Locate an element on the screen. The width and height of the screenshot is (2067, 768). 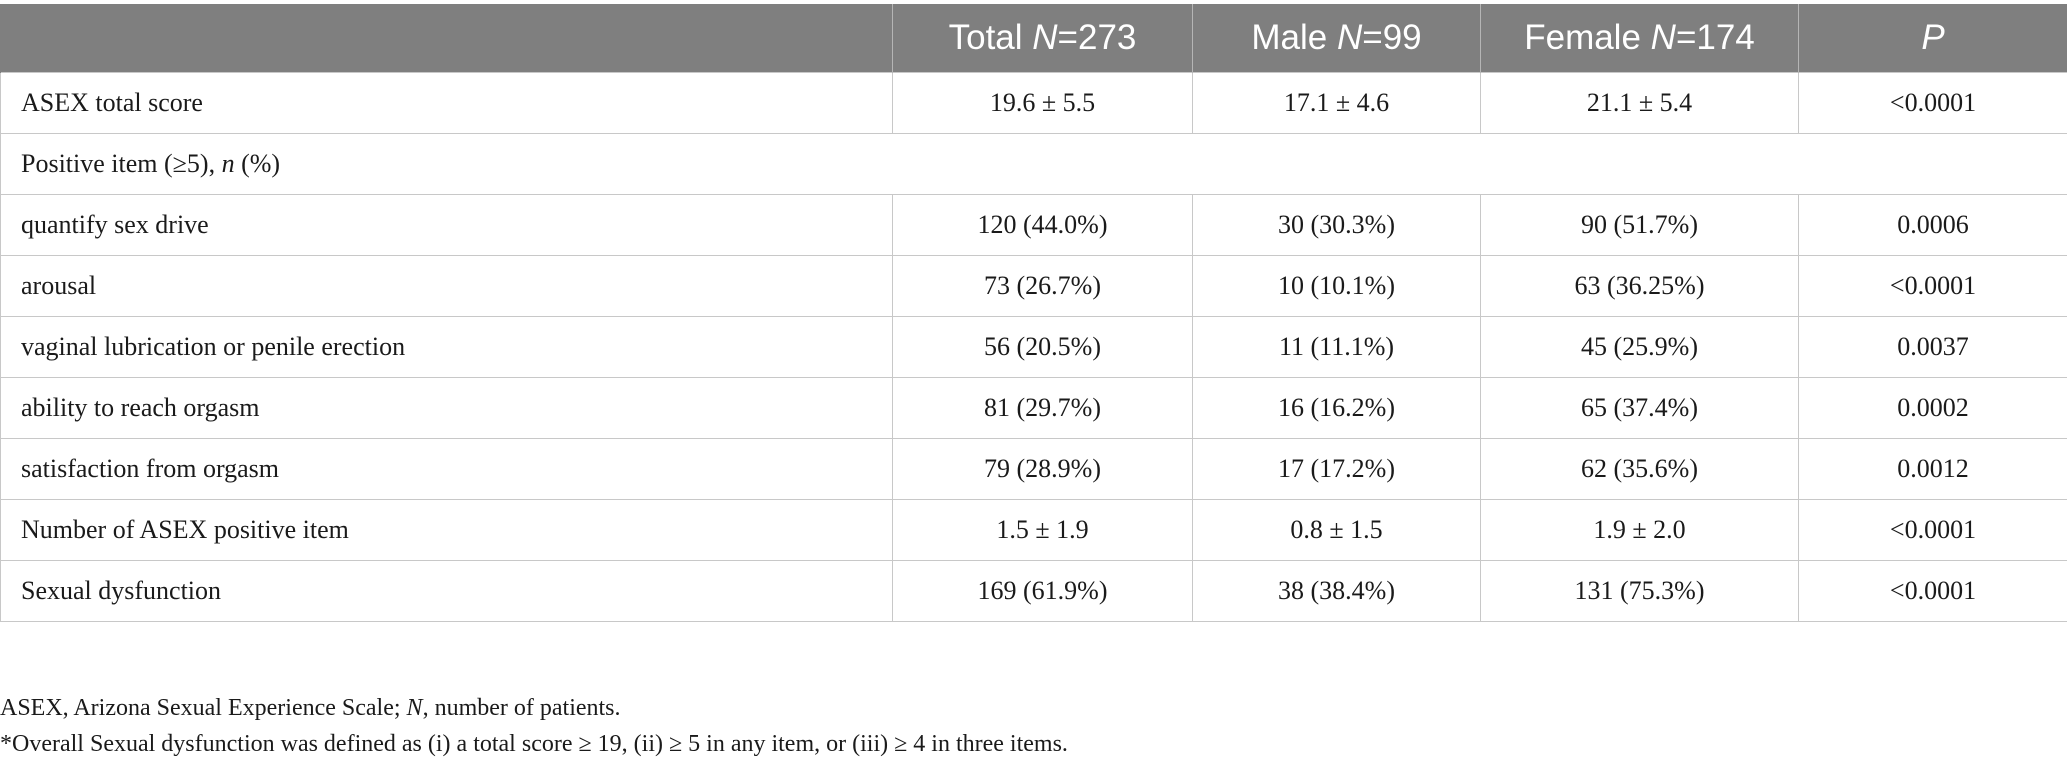
footnote-abbrev-n: N is located at coordinates (414, 708).